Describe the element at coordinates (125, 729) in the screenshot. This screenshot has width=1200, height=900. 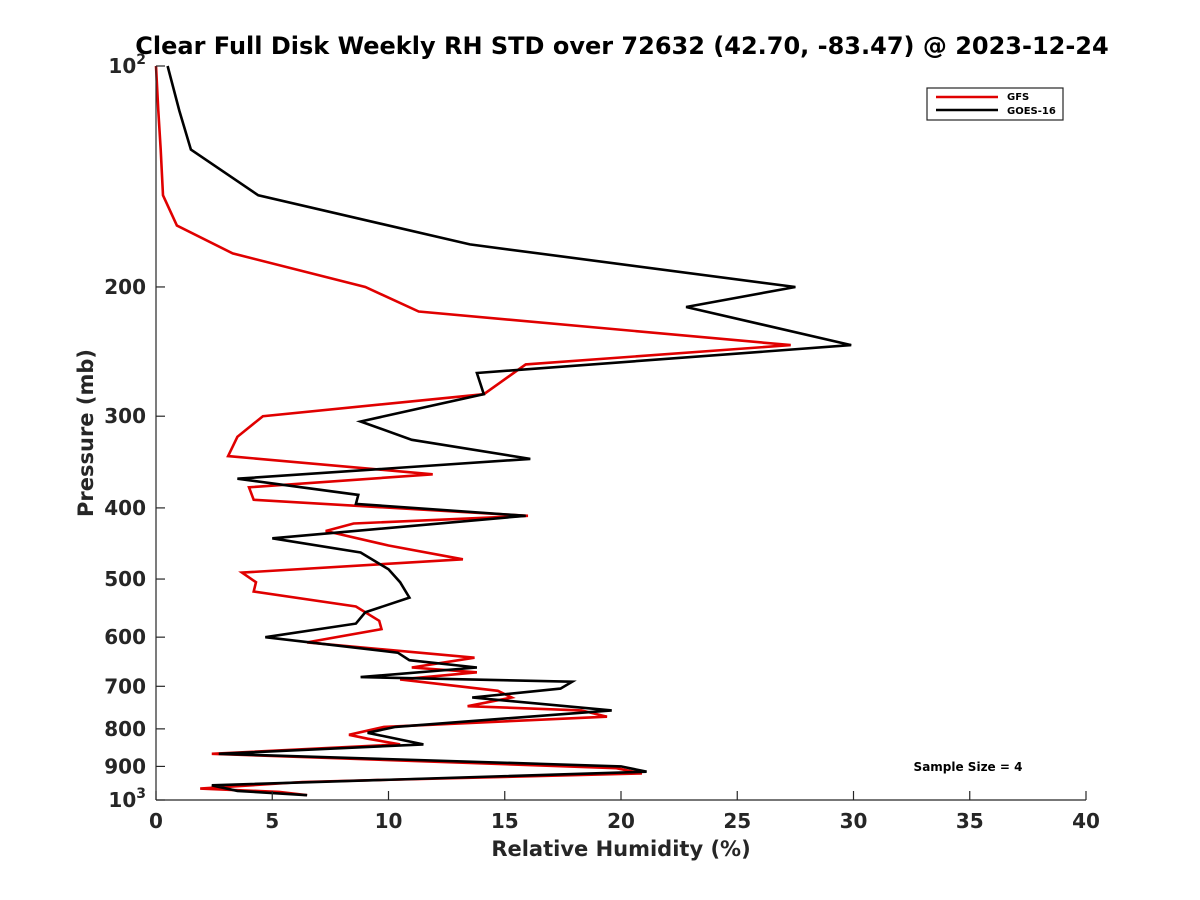
I see `y-tick-label: 800` at that location.